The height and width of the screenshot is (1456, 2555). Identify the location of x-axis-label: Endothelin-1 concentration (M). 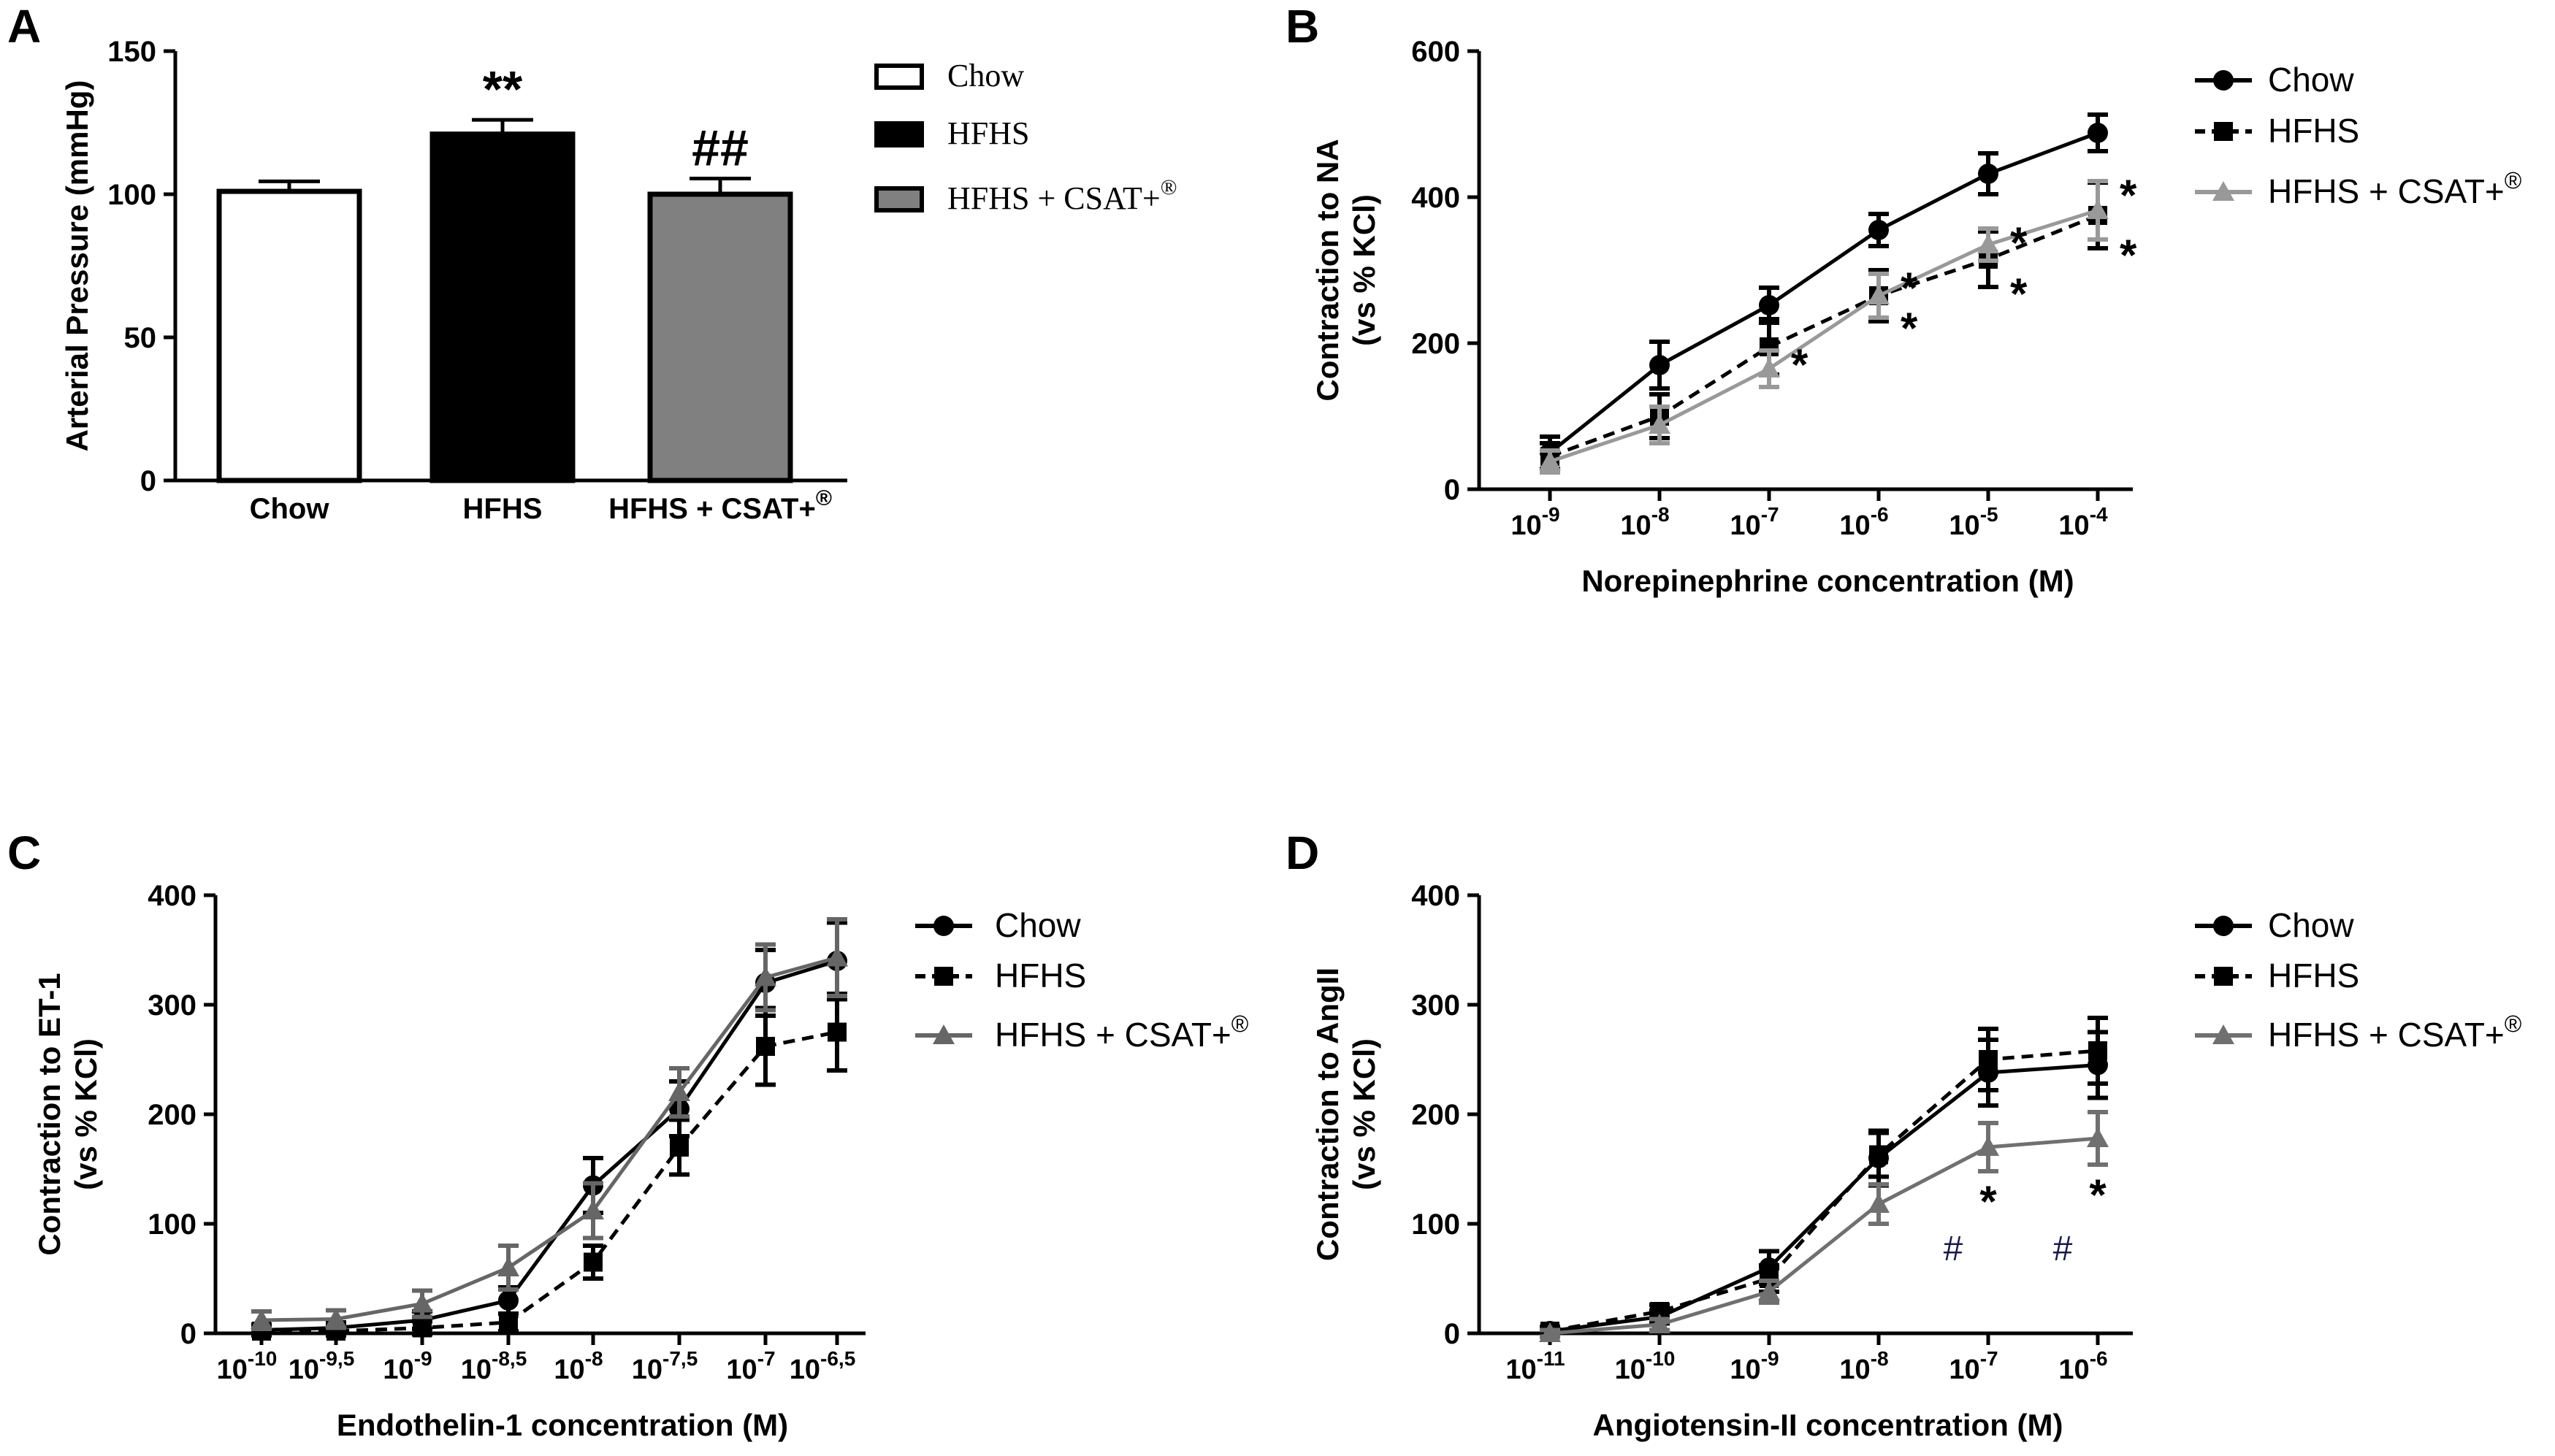
(562, 1425).